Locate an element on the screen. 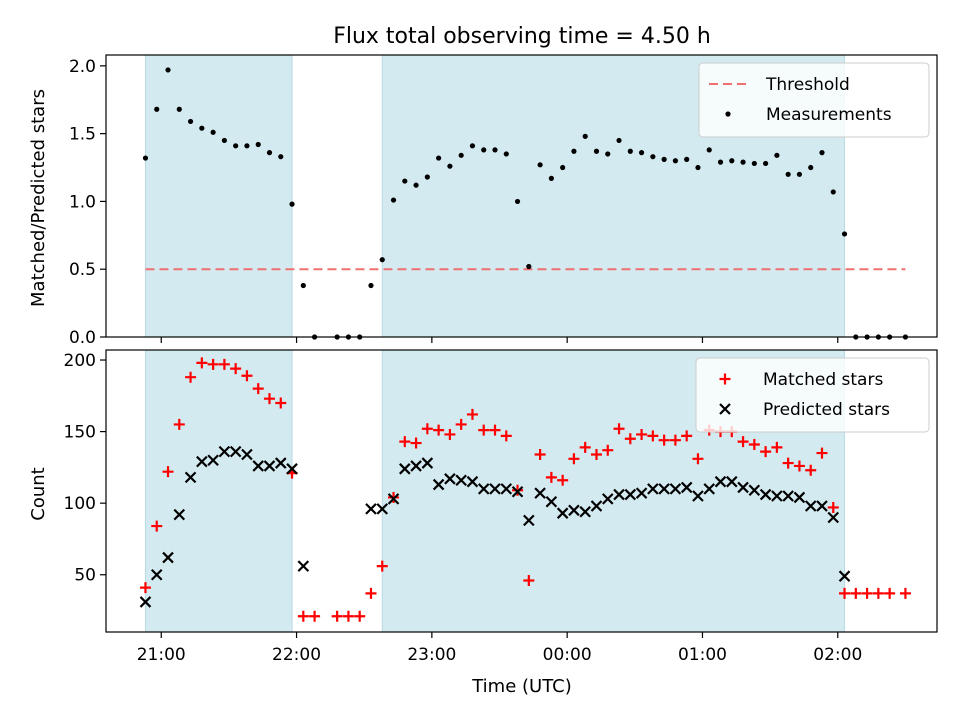 Image resolution: width=960 pixels, height=724 pixels. y-tick-label: 200 is located at coordinates (80, 361).